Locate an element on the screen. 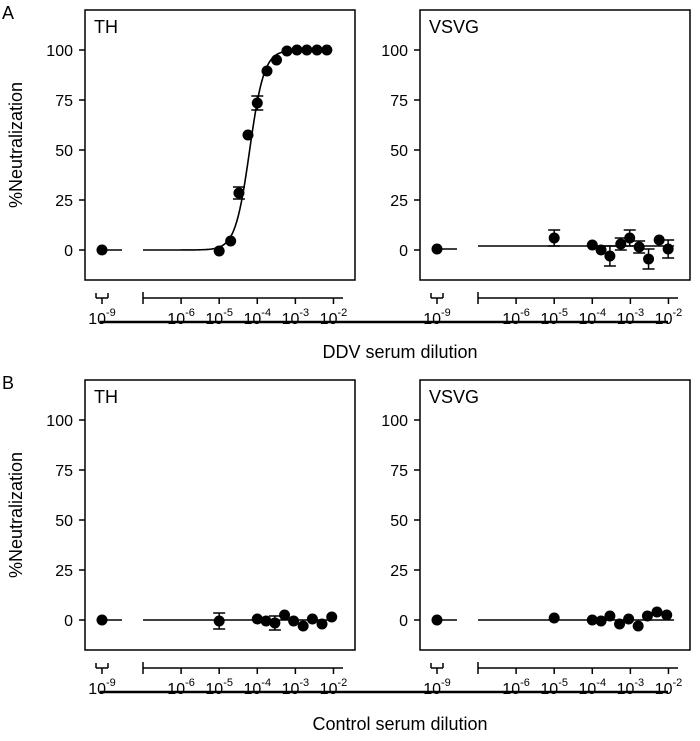 The image size is (700, 741). x-tick-label-b-th: 10⁻⁵ is located at coordinates (219, 687).